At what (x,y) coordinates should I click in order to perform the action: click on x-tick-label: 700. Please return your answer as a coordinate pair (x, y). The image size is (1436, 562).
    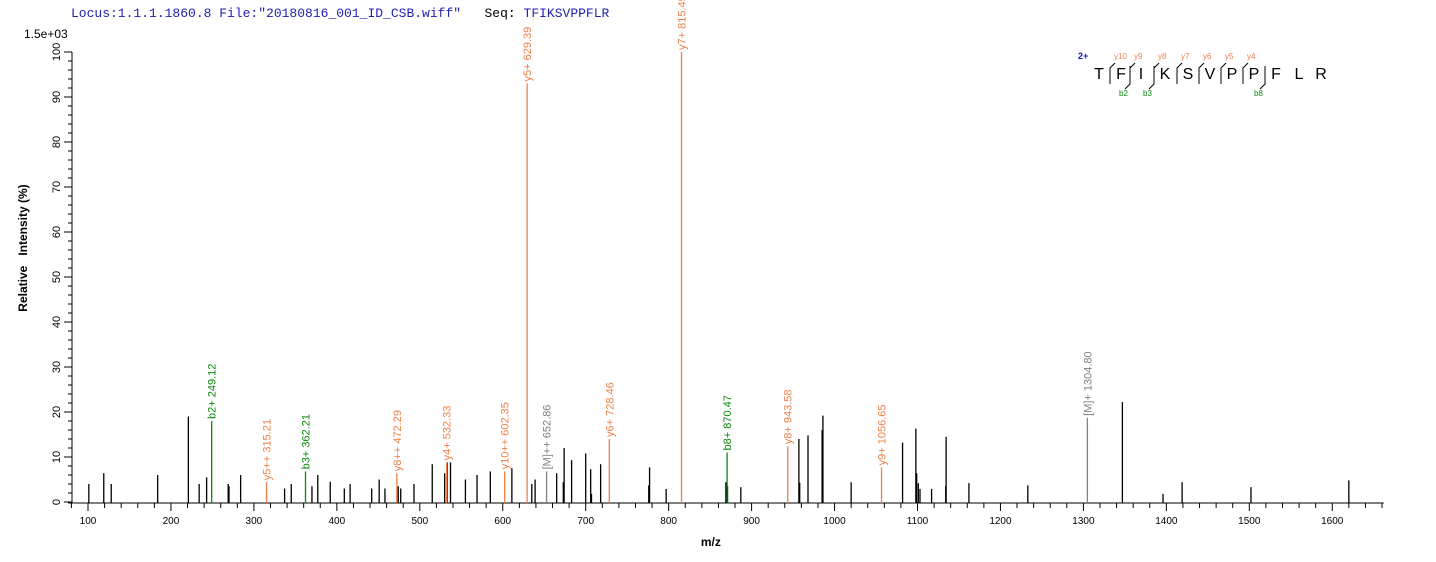
    Looking at the image, I should click on (585, 521).